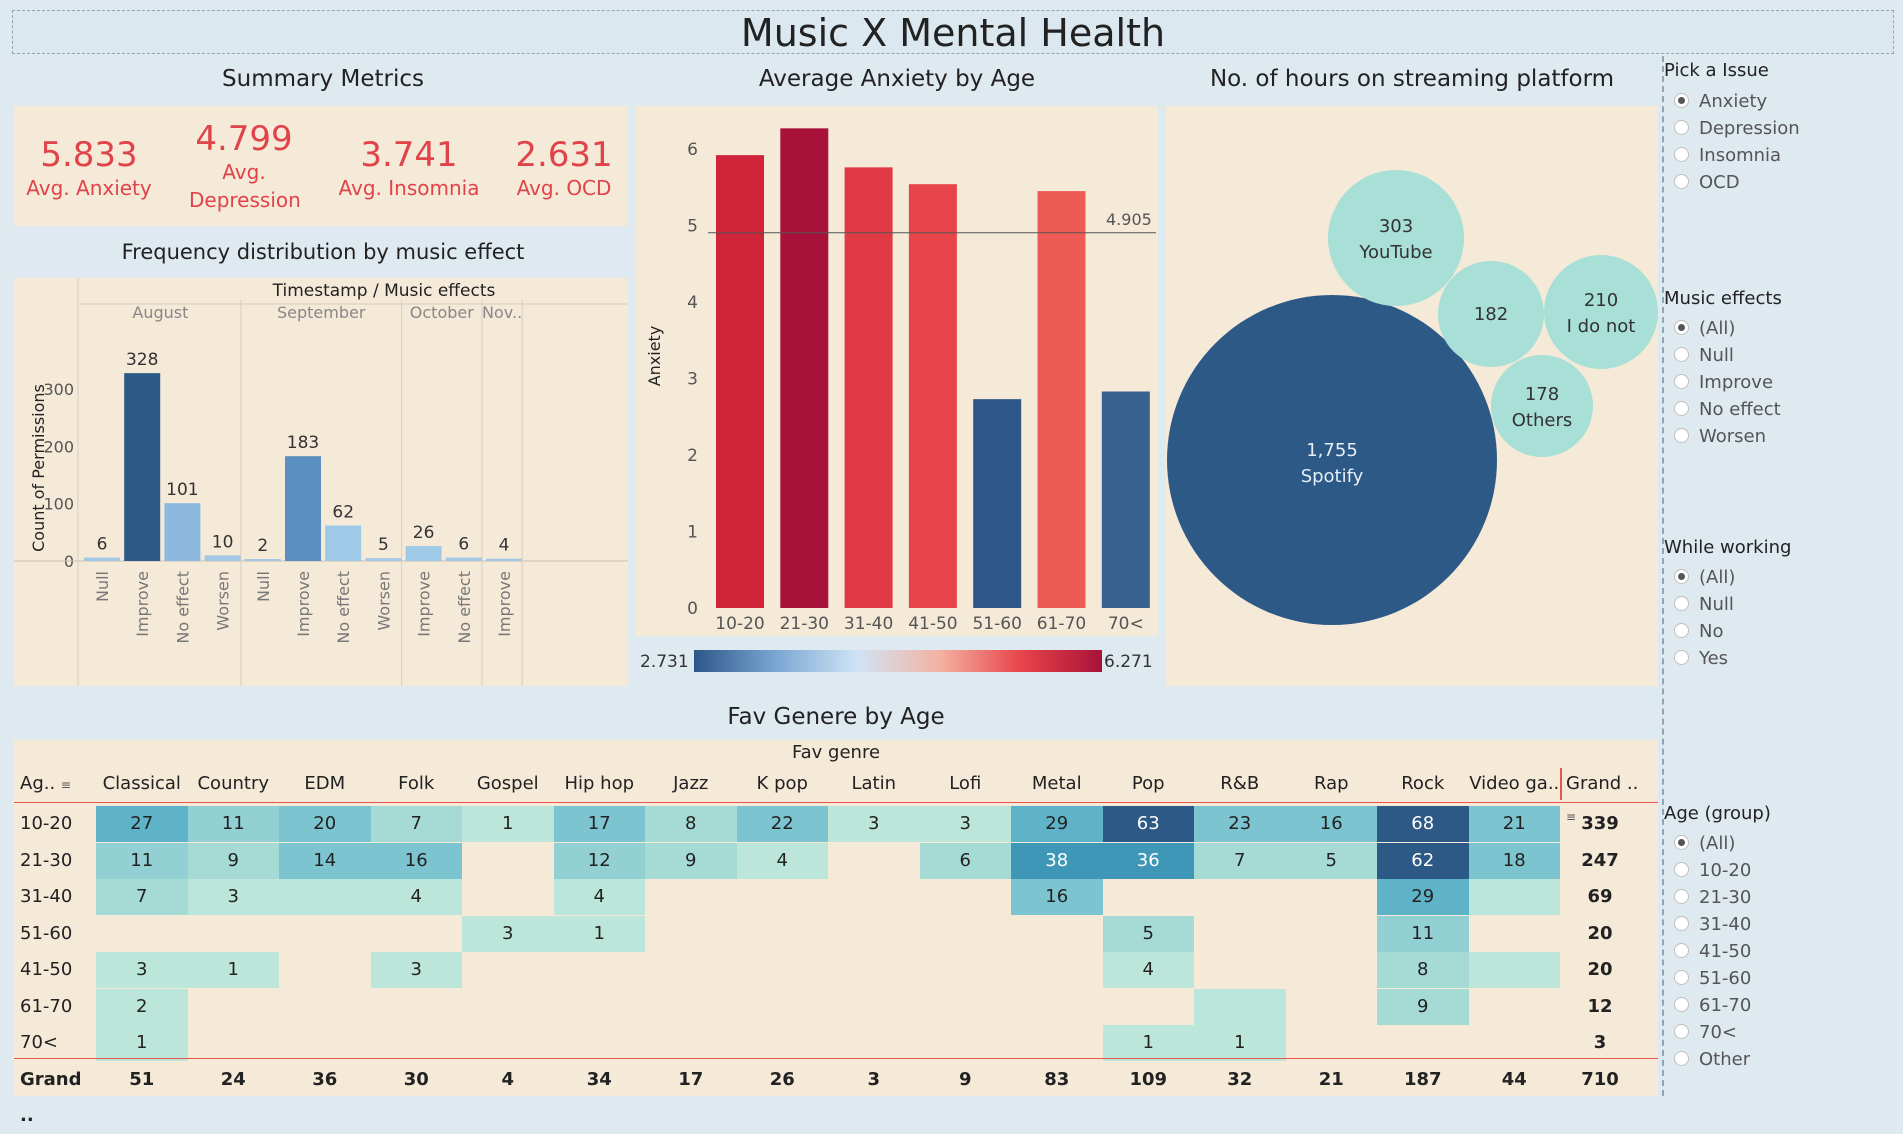 The image size is (1903, 1134). What do you see at coordinates (1727, 156) in the screenshot?
I see `filter-issue-option-insomnia: Insomnia` at bounding box center [1727, 156].